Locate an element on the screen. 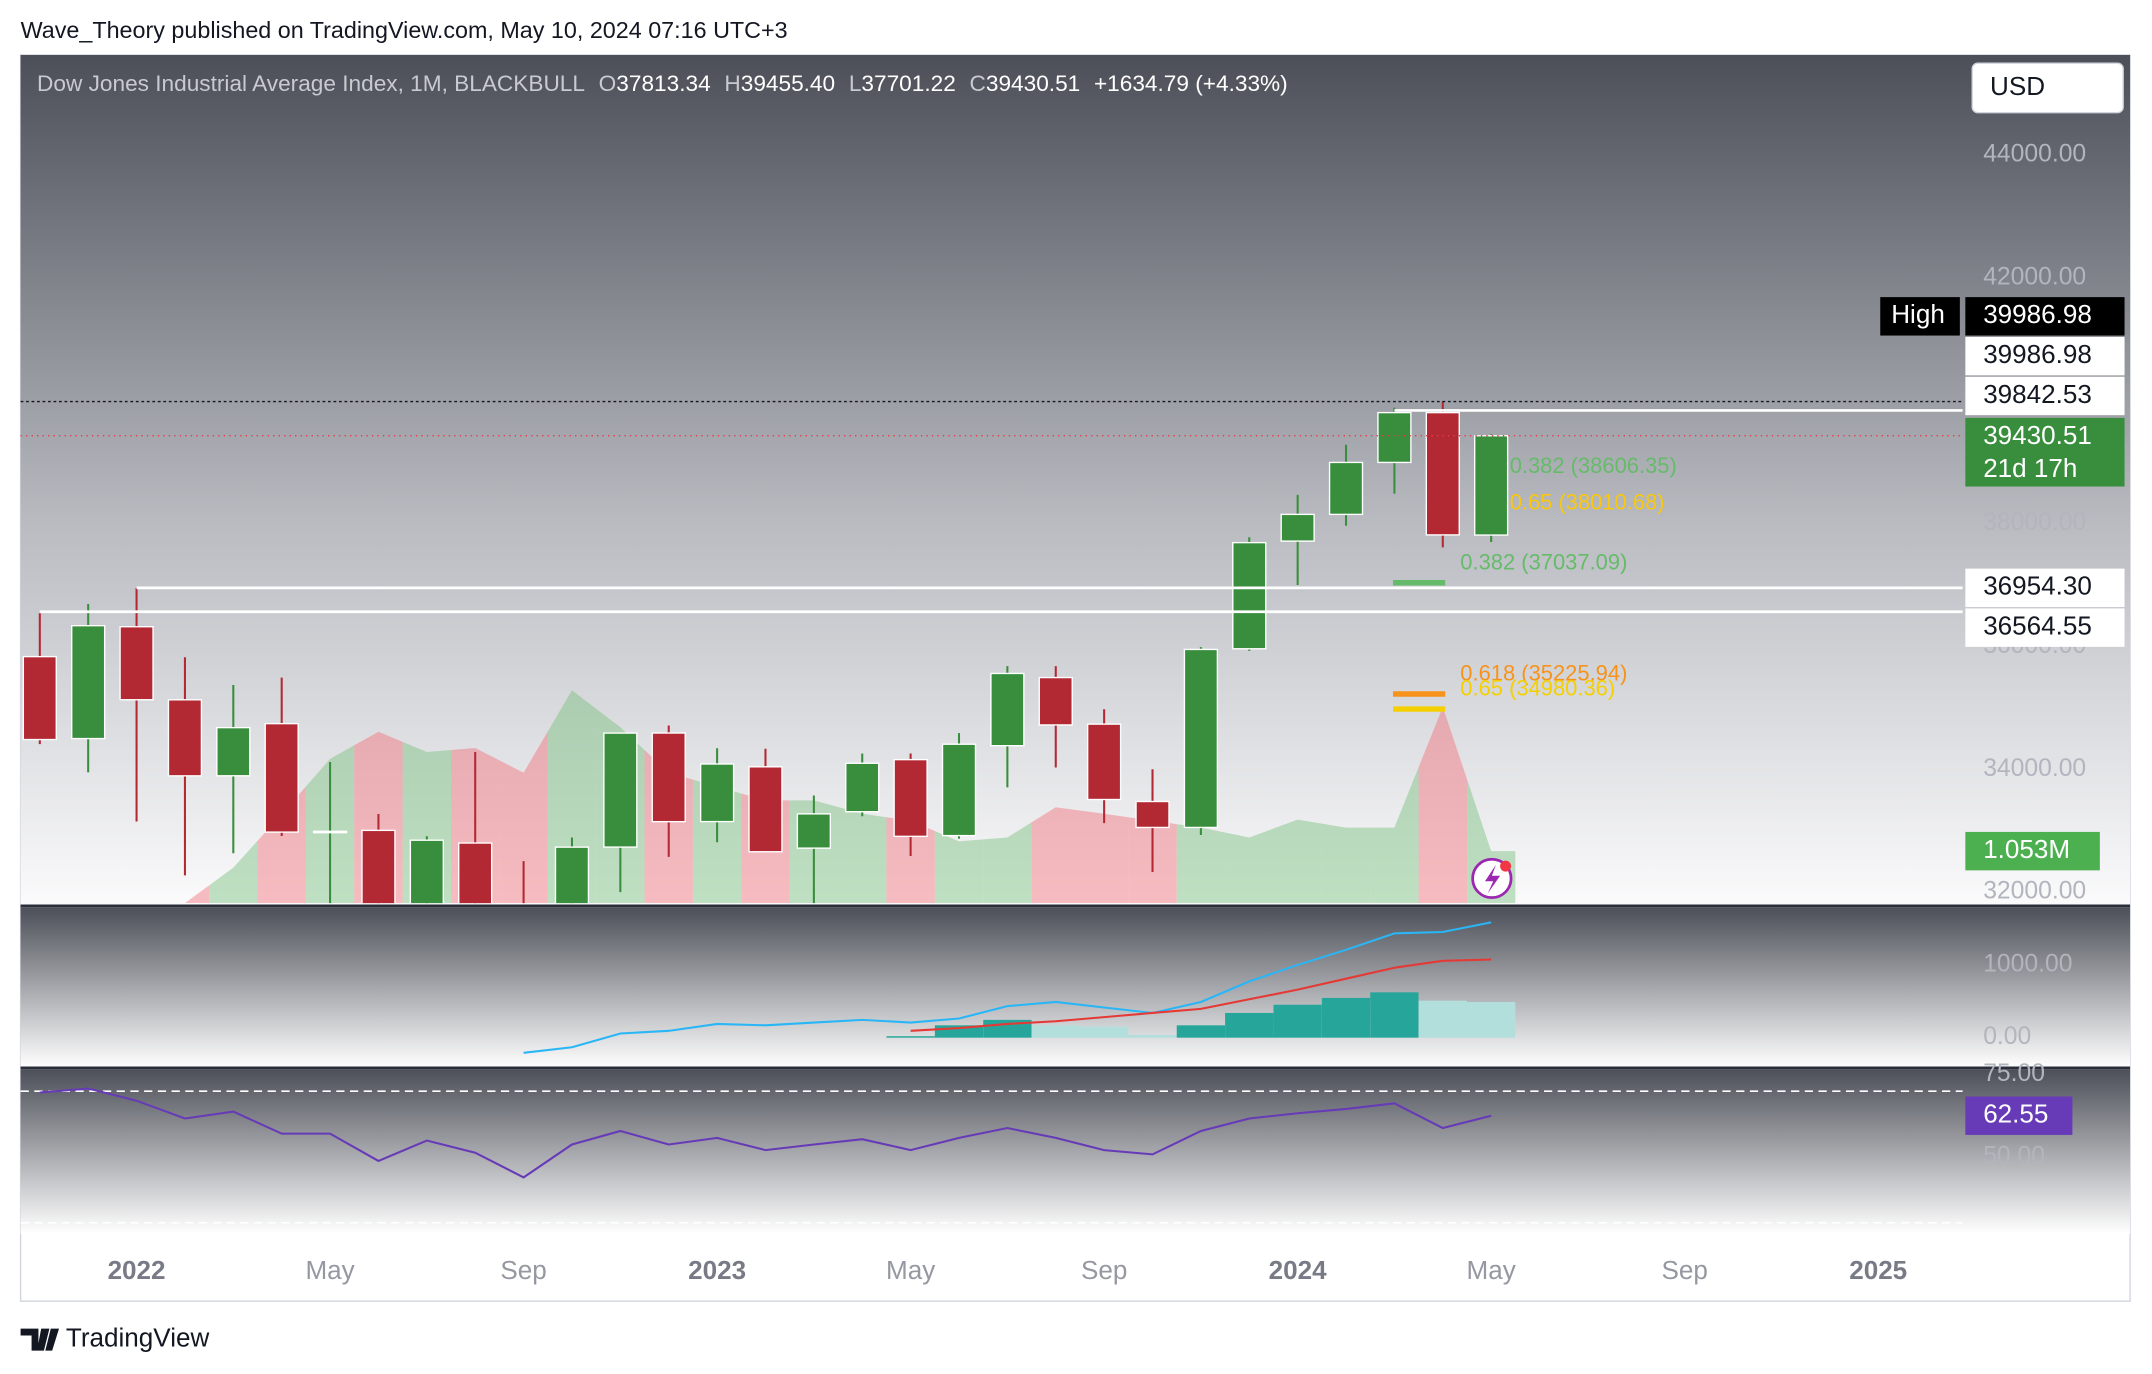  legend-item: H is located at coordinates (732, 83).